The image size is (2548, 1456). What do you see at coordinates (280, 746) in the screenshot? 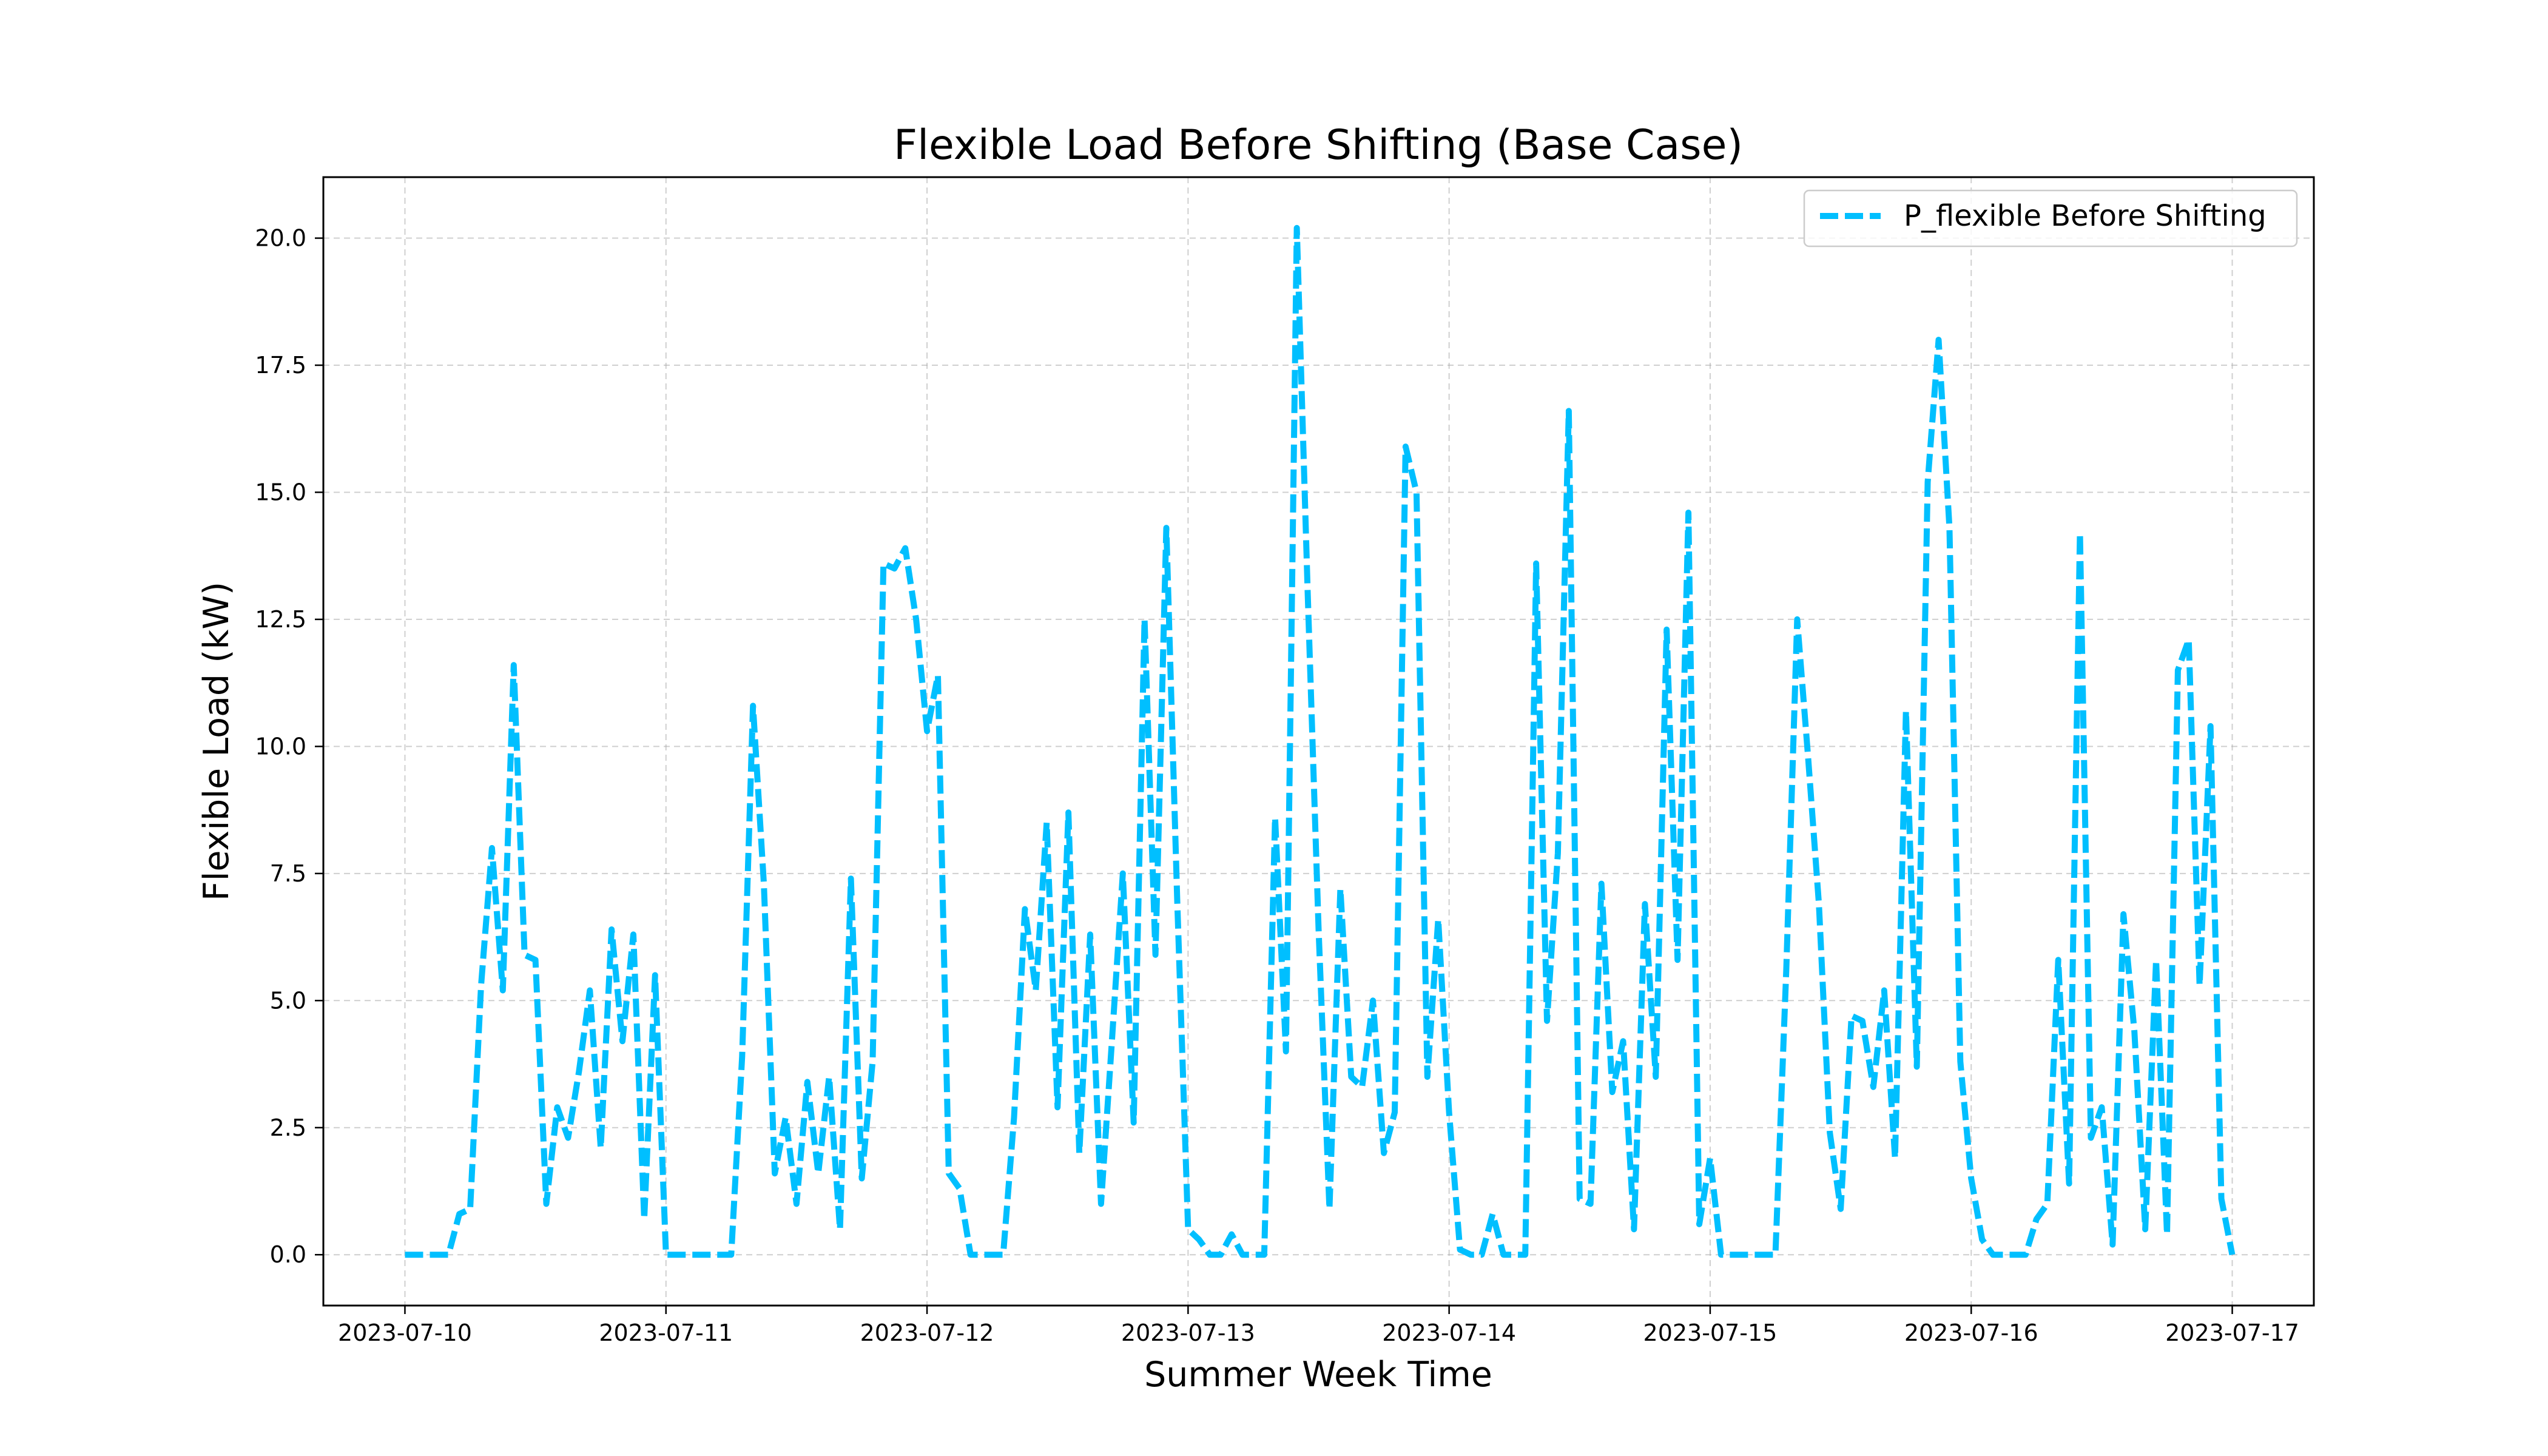
I see `y-tick-label: 10.0` at bounding box center [280, 746].